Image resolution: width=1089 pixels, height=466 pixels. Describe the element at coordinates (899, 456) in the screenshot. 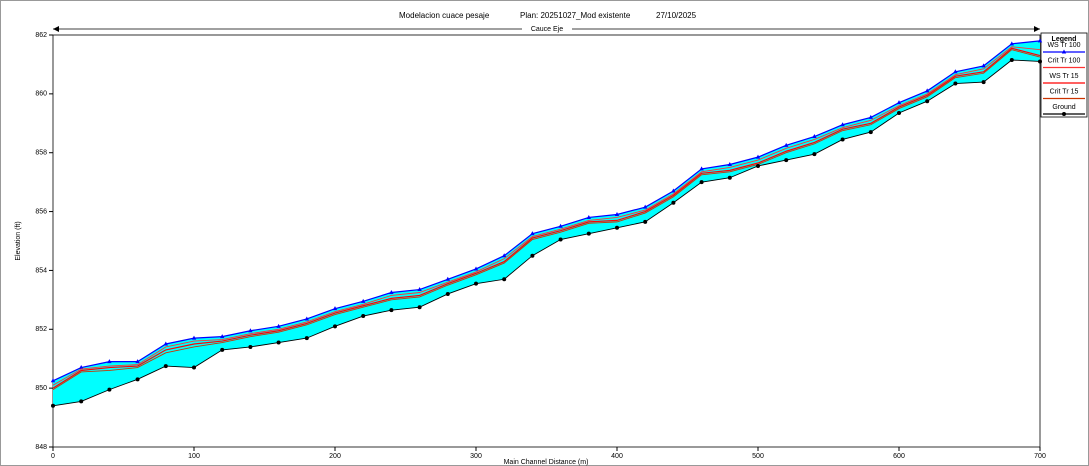

I see `x-tick-label: 600` at that location.